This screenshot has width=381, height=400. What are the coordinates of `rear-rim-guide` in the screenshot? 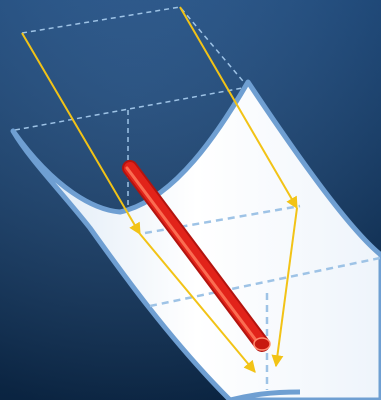 It's located at (131, 108).